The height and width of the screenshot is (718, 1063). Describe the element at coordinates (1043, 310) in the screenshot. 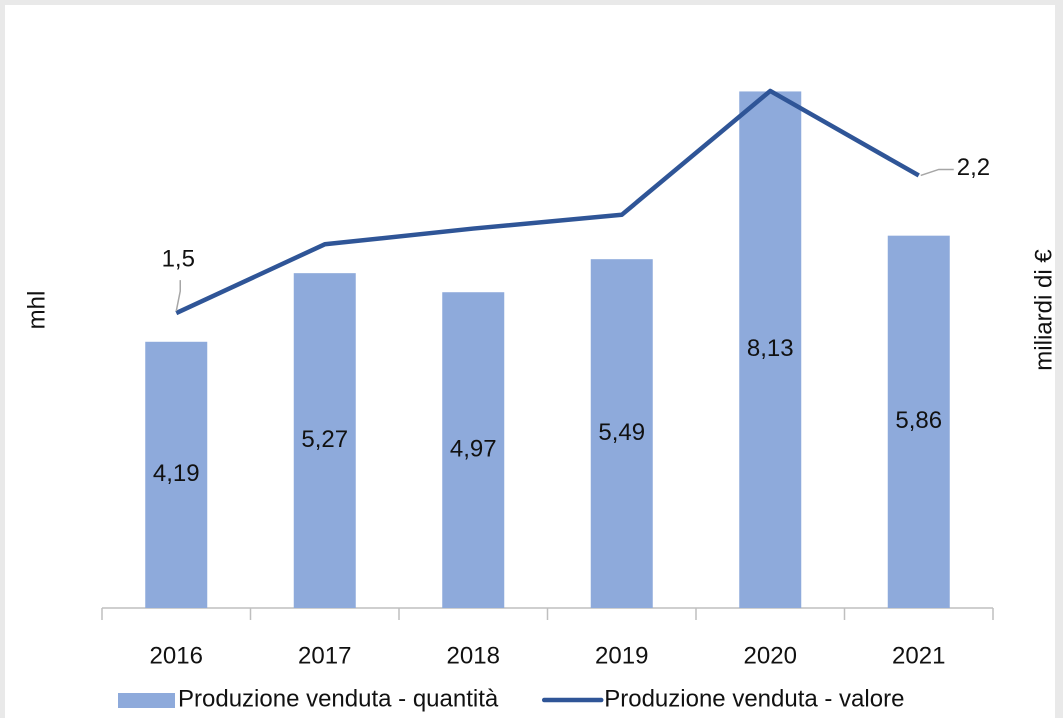

I see `y2-axis-title: miliardi di €` at that location.